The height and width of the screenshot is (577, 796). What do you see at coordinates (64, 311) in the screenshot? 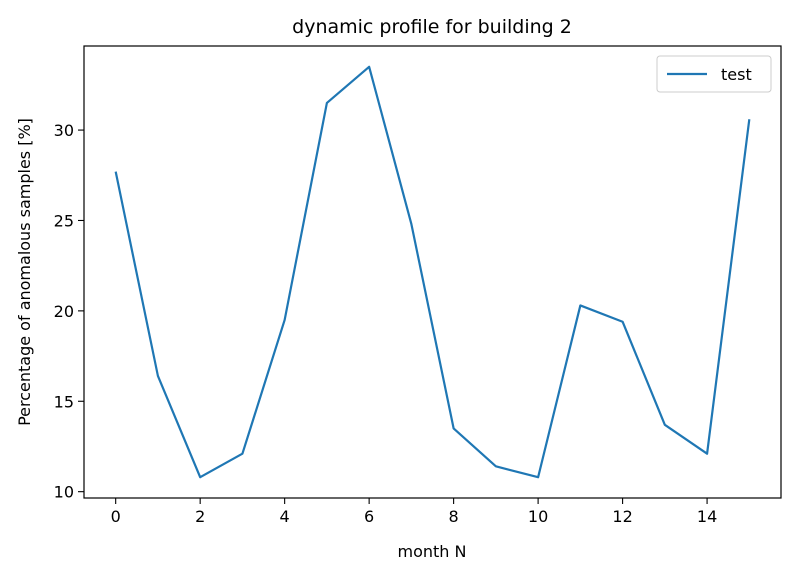
I see `y-tick-label: 20` at bounding box center [64, 311].